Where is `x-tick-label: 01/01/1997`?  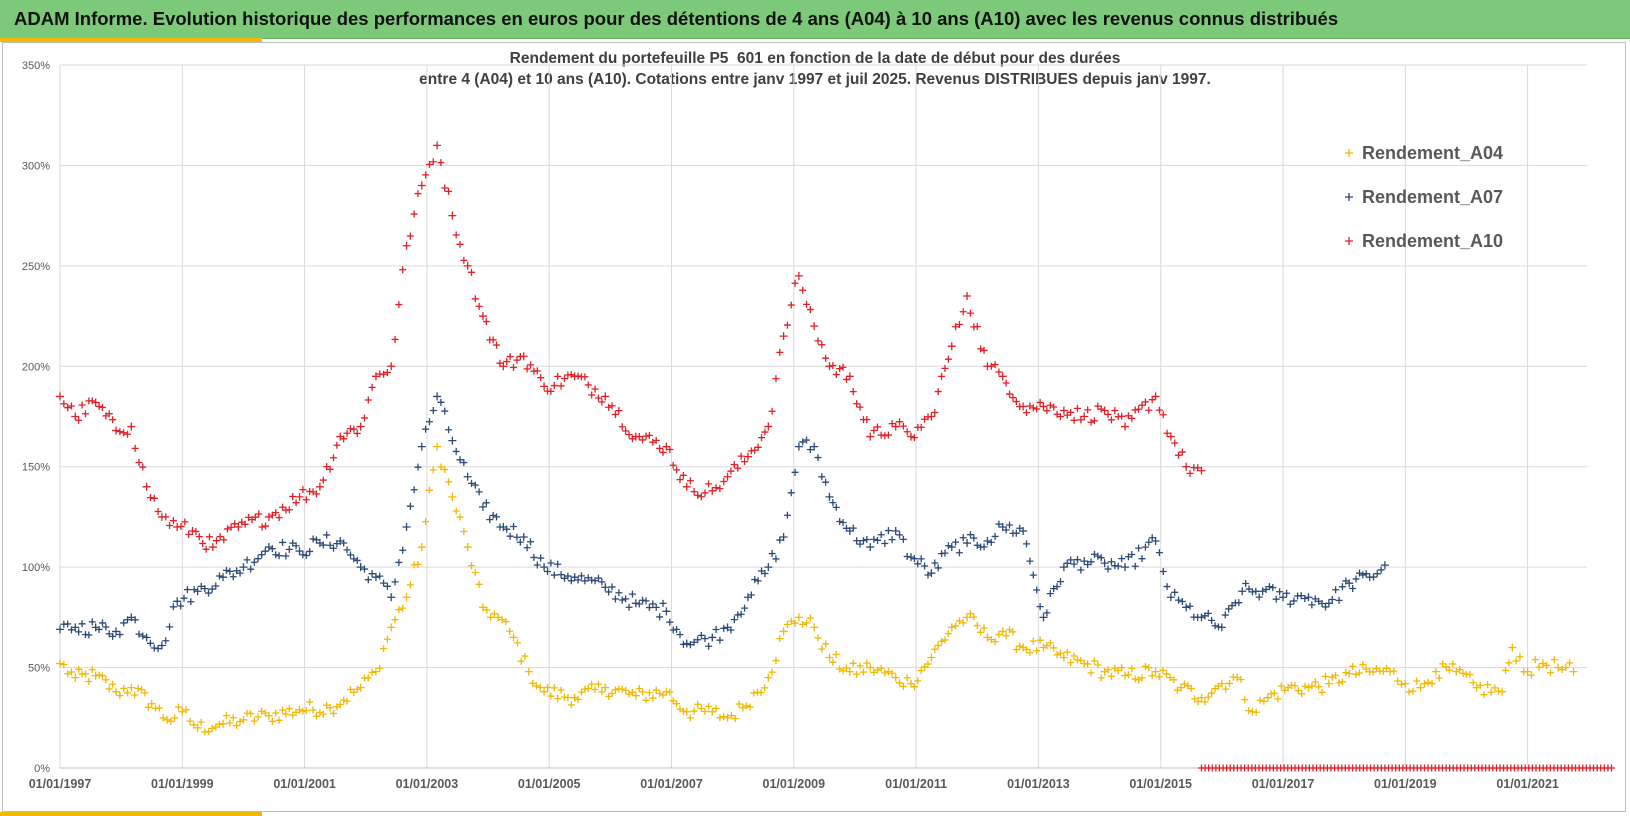 x-tick-label: 01/01/1997 is located at coordinates (60, 784).